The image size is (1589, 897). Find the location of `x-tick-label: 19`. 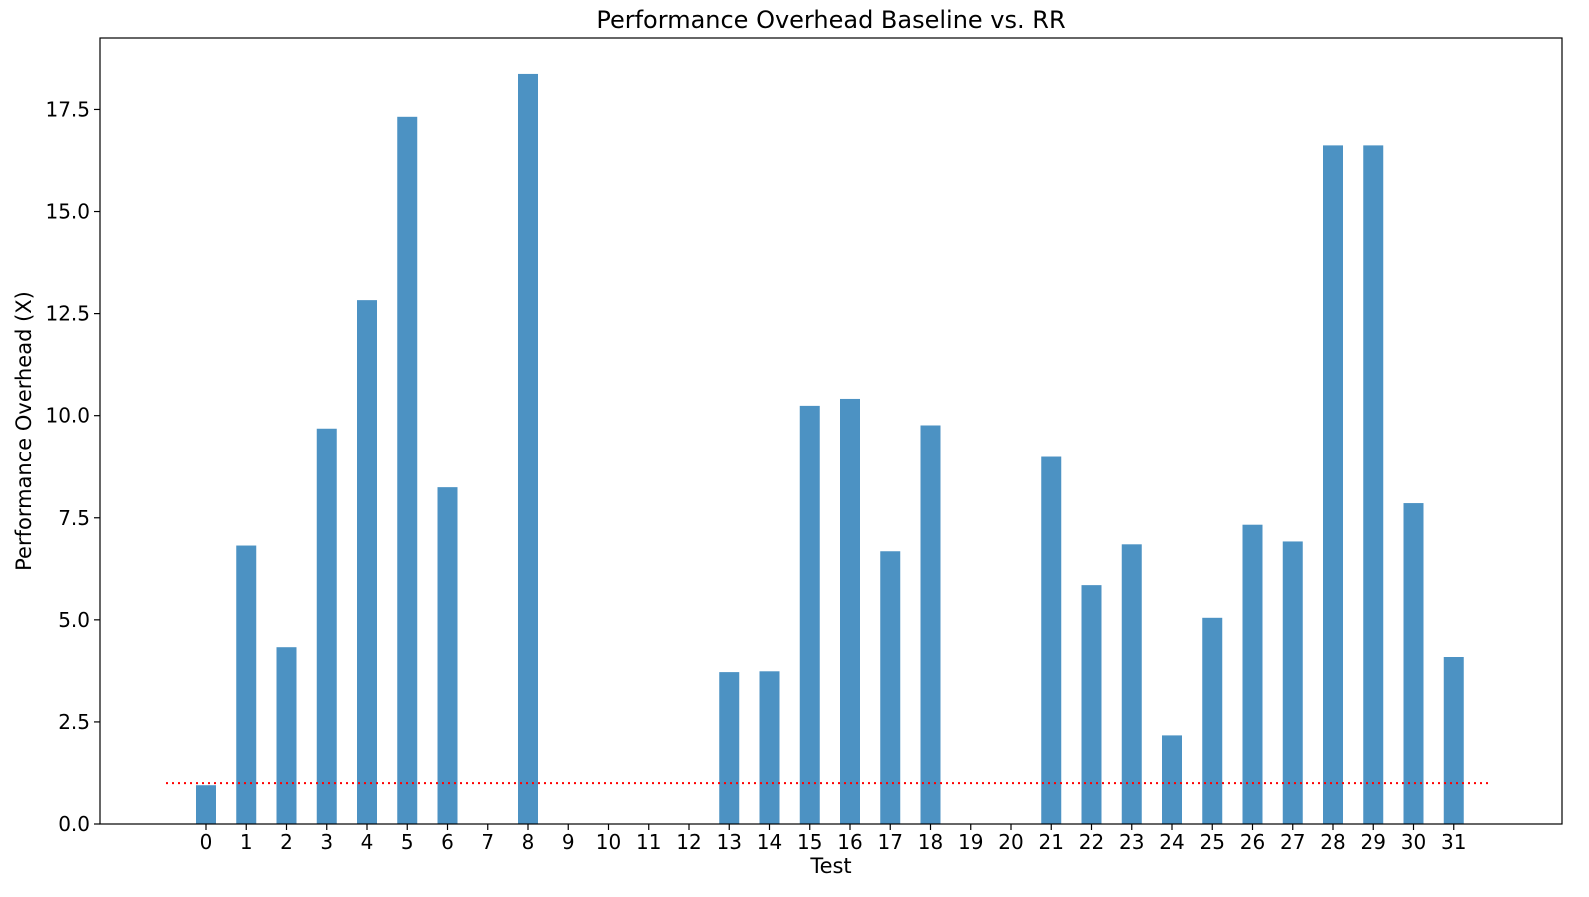

x-tick-label: 19 is located at coordinates (970, 842).